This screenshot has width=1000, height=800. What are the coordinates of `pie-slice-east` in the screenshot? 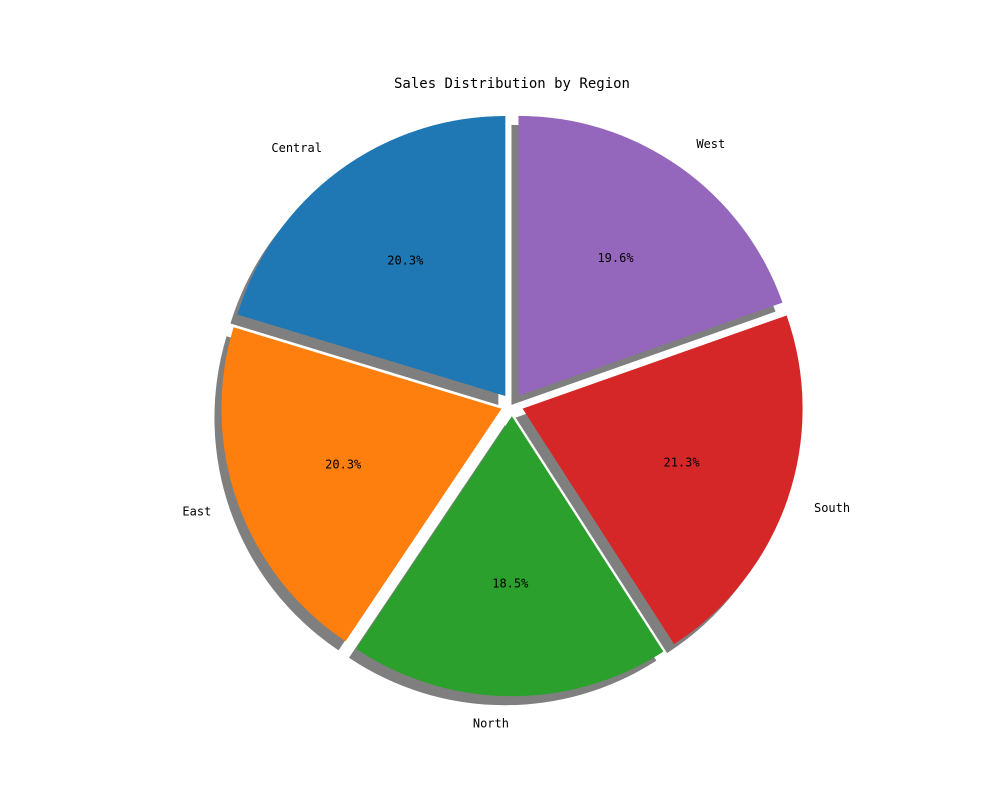 It's located at (361, 484).